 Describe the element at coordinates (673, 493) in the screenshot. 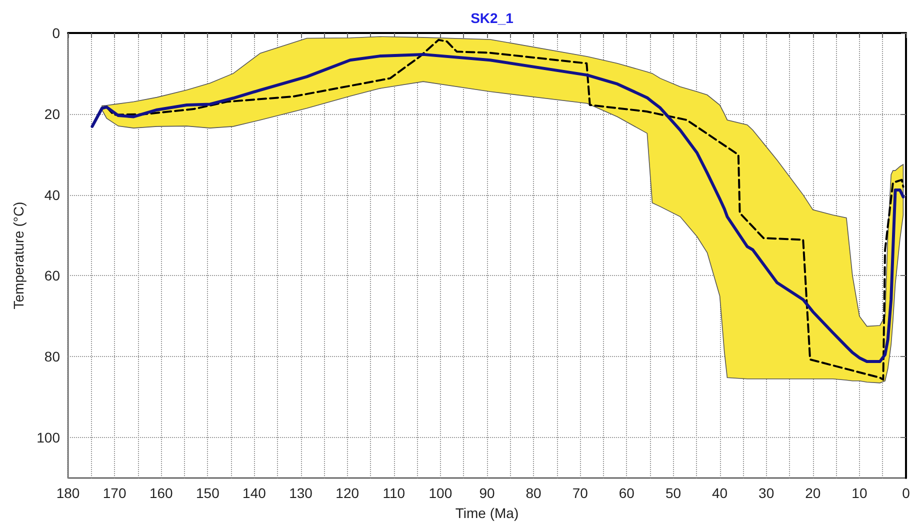

I see `x-tick-label: 50` at that location.